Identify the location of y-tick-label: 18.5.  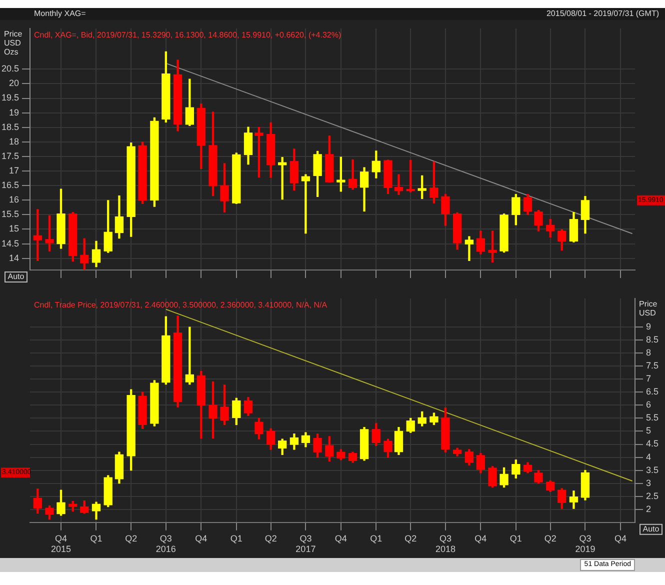
(10, 127).